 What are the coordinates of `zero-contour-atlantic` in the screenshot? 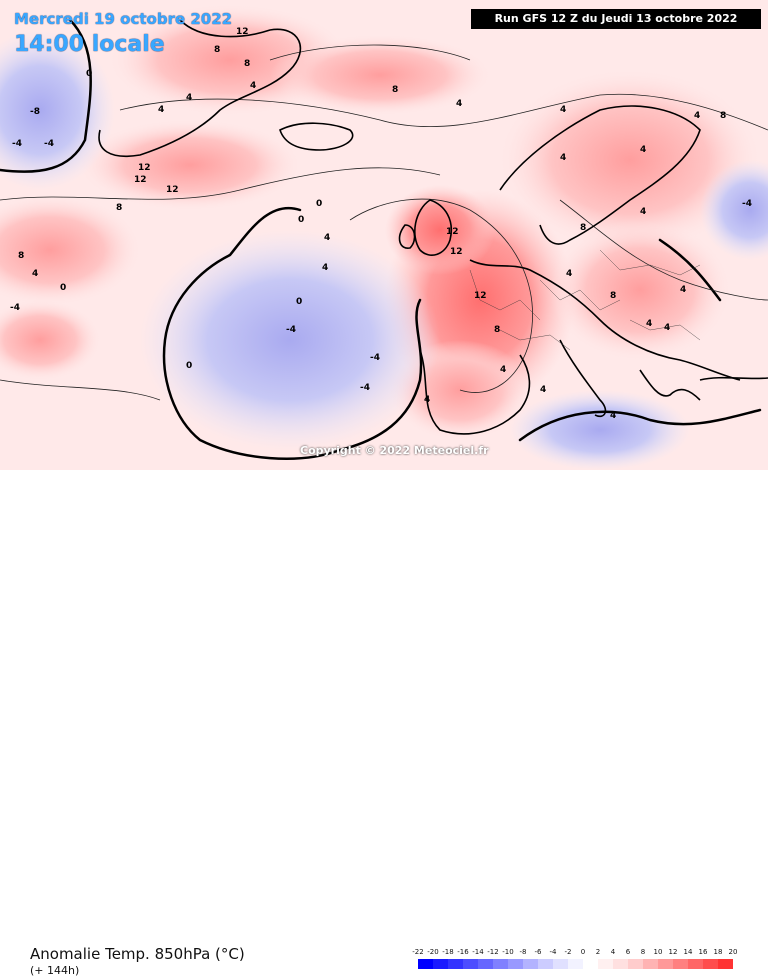 It's located at (292, 333).